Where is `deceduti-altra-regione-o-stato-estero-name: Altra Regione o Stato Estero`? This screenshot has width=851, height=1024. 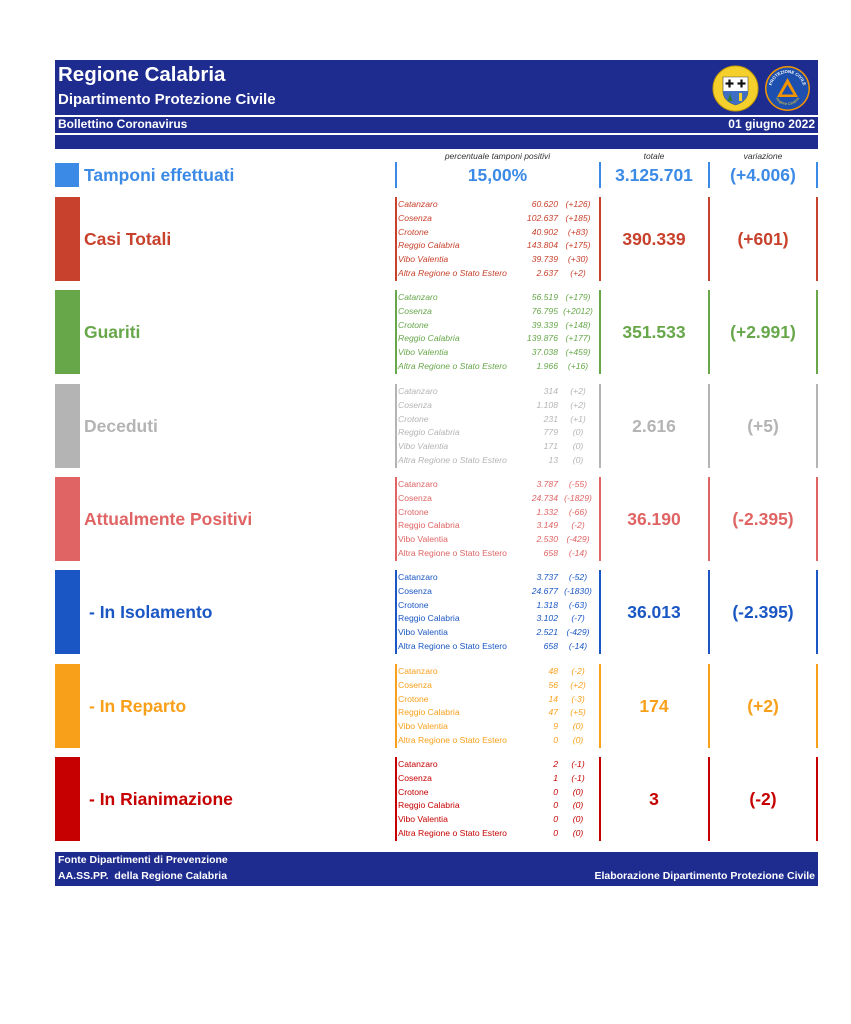
deceduti-altra-regione-o-stato-estero-name: Altra Regione o Stato Estero is located at coordinates (452, 459).